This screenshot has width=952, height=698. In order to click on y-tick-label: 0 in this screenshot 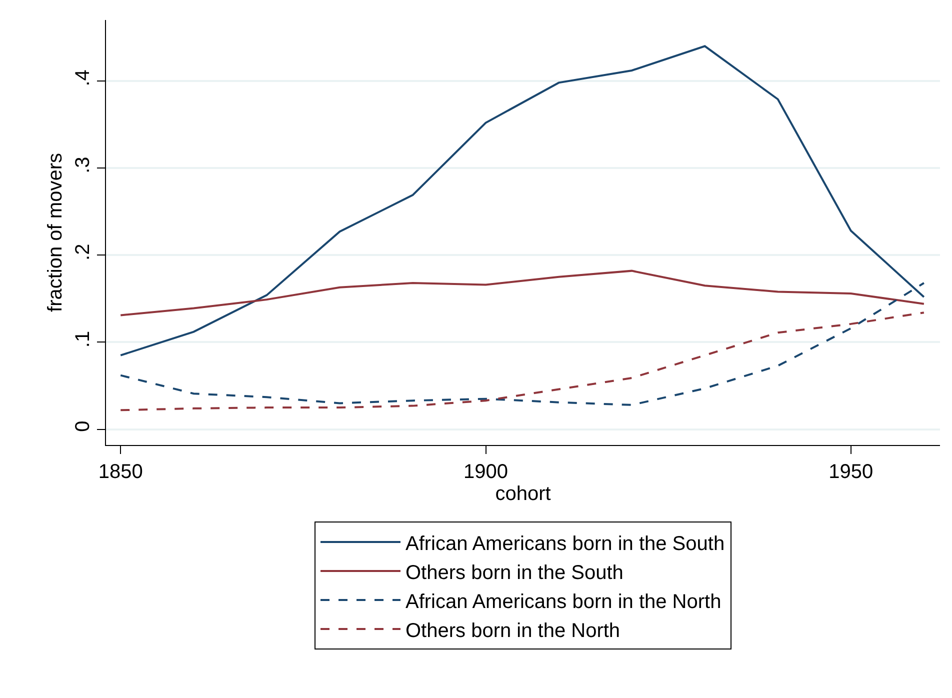, I will do `click(83, 426)`.